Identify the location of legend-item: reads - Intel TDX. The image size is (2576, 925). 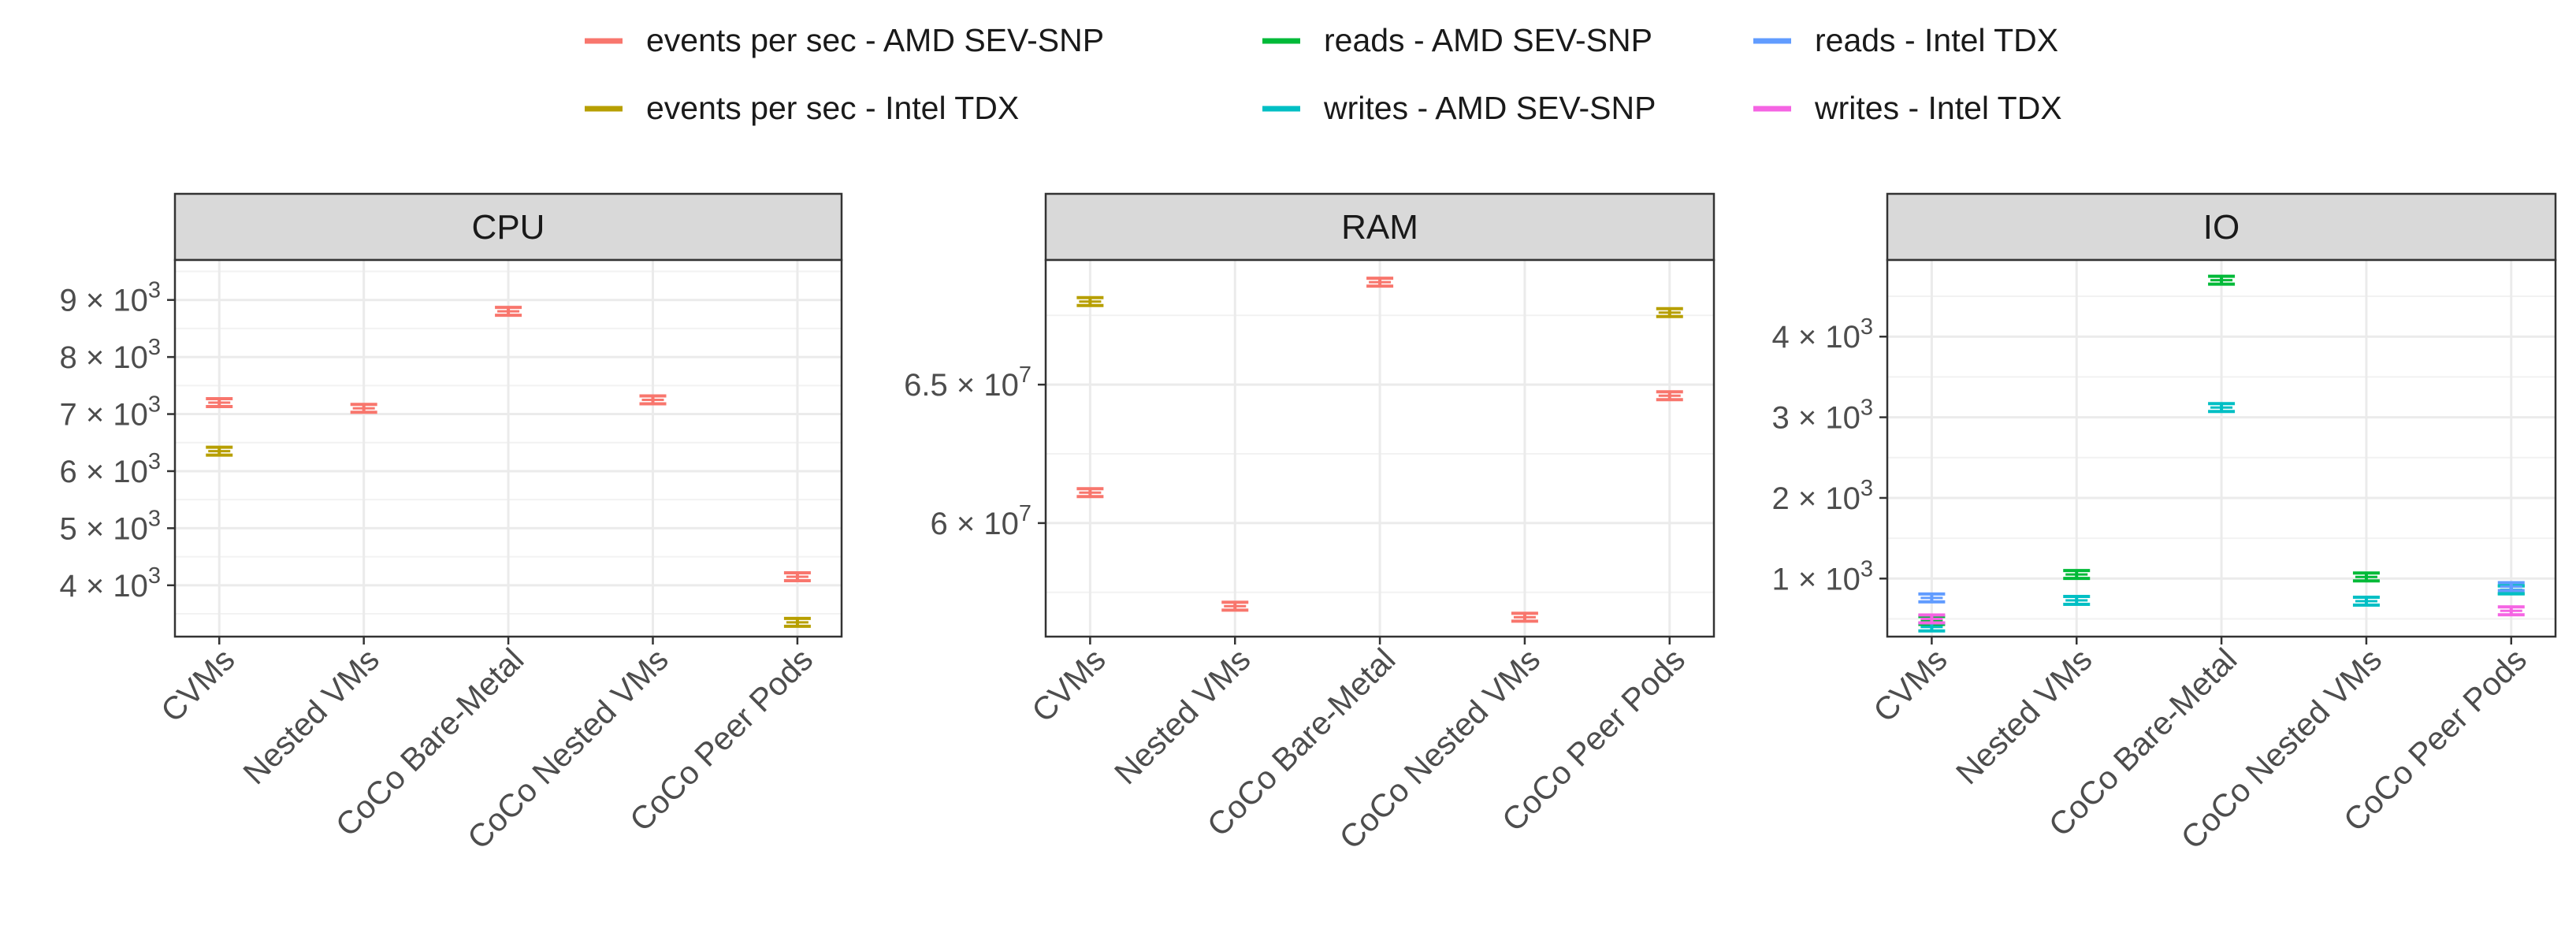
(1905, 40).